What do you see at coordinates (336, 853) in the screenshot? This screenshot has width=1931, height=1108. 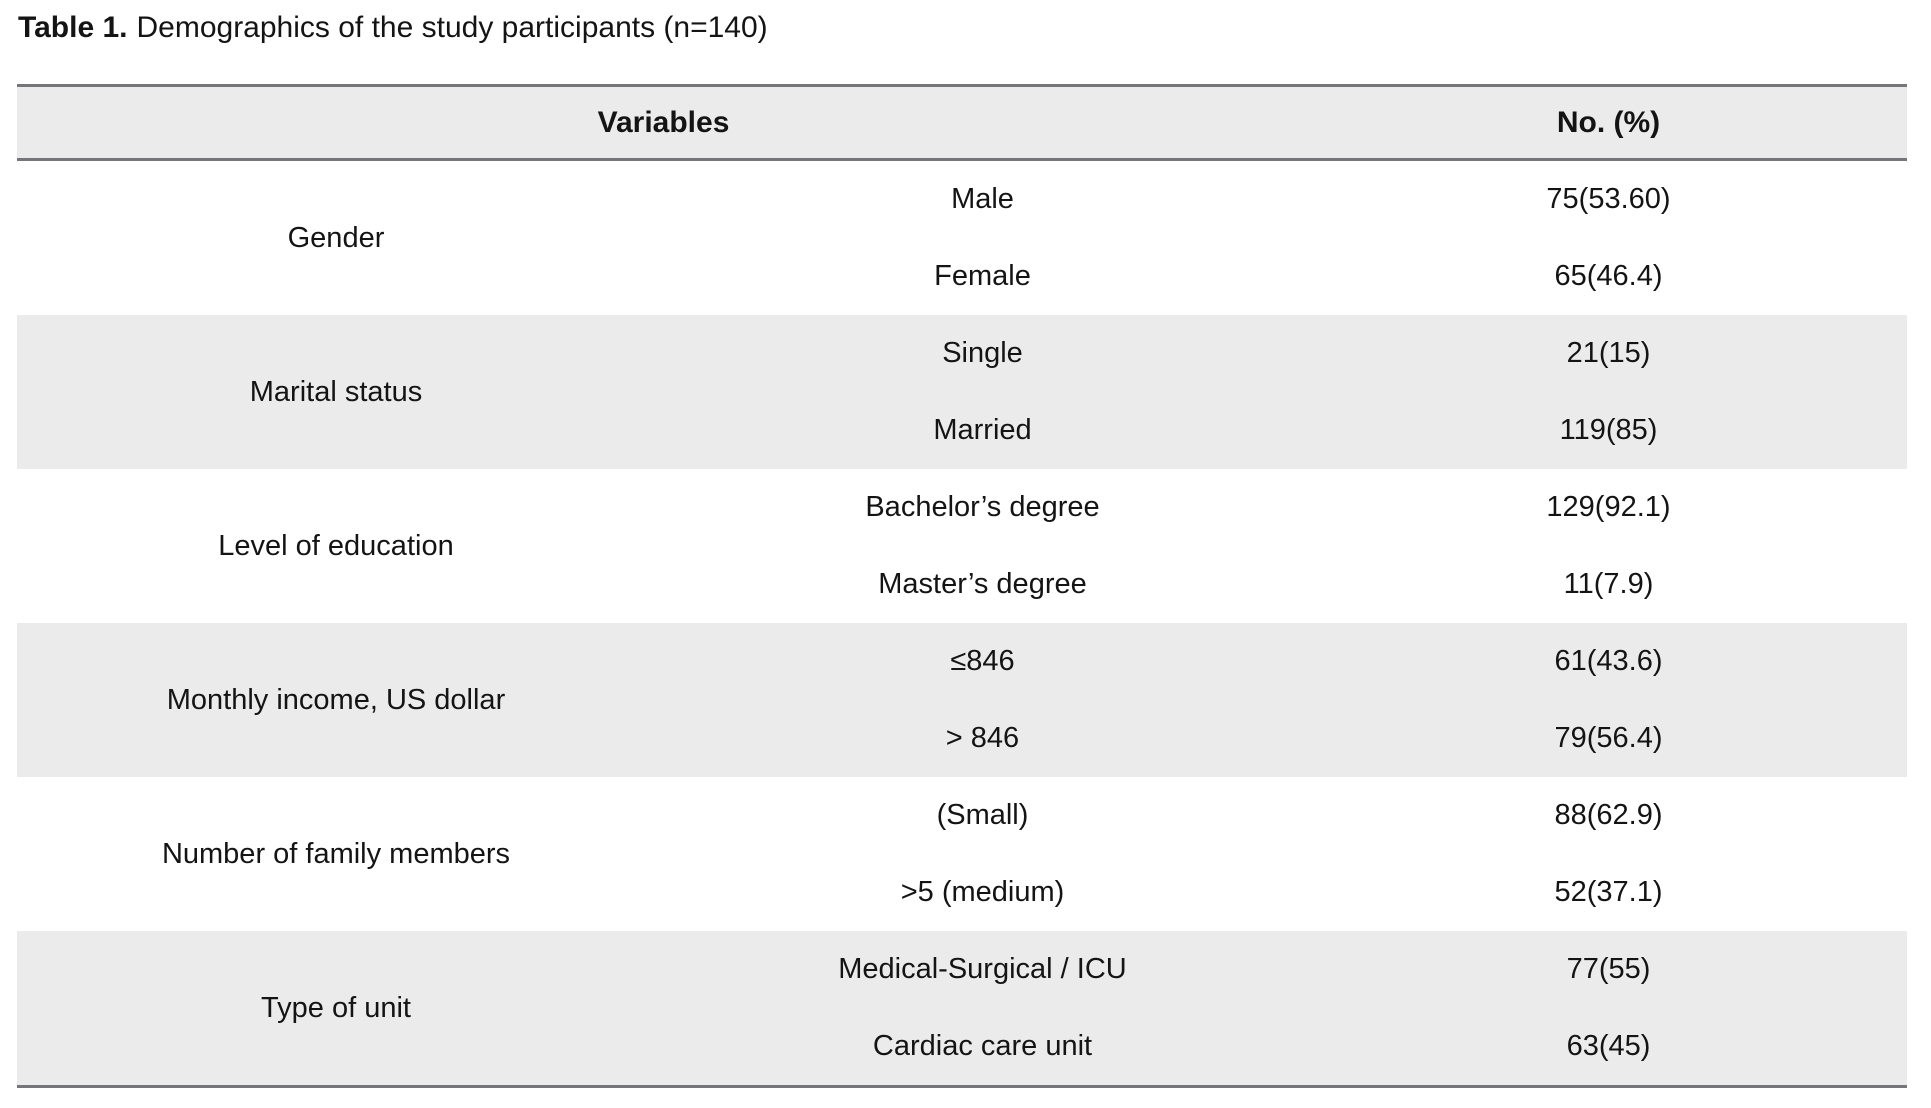 I see `variable-cell: Number of family members` at bounding box center [336, 853].